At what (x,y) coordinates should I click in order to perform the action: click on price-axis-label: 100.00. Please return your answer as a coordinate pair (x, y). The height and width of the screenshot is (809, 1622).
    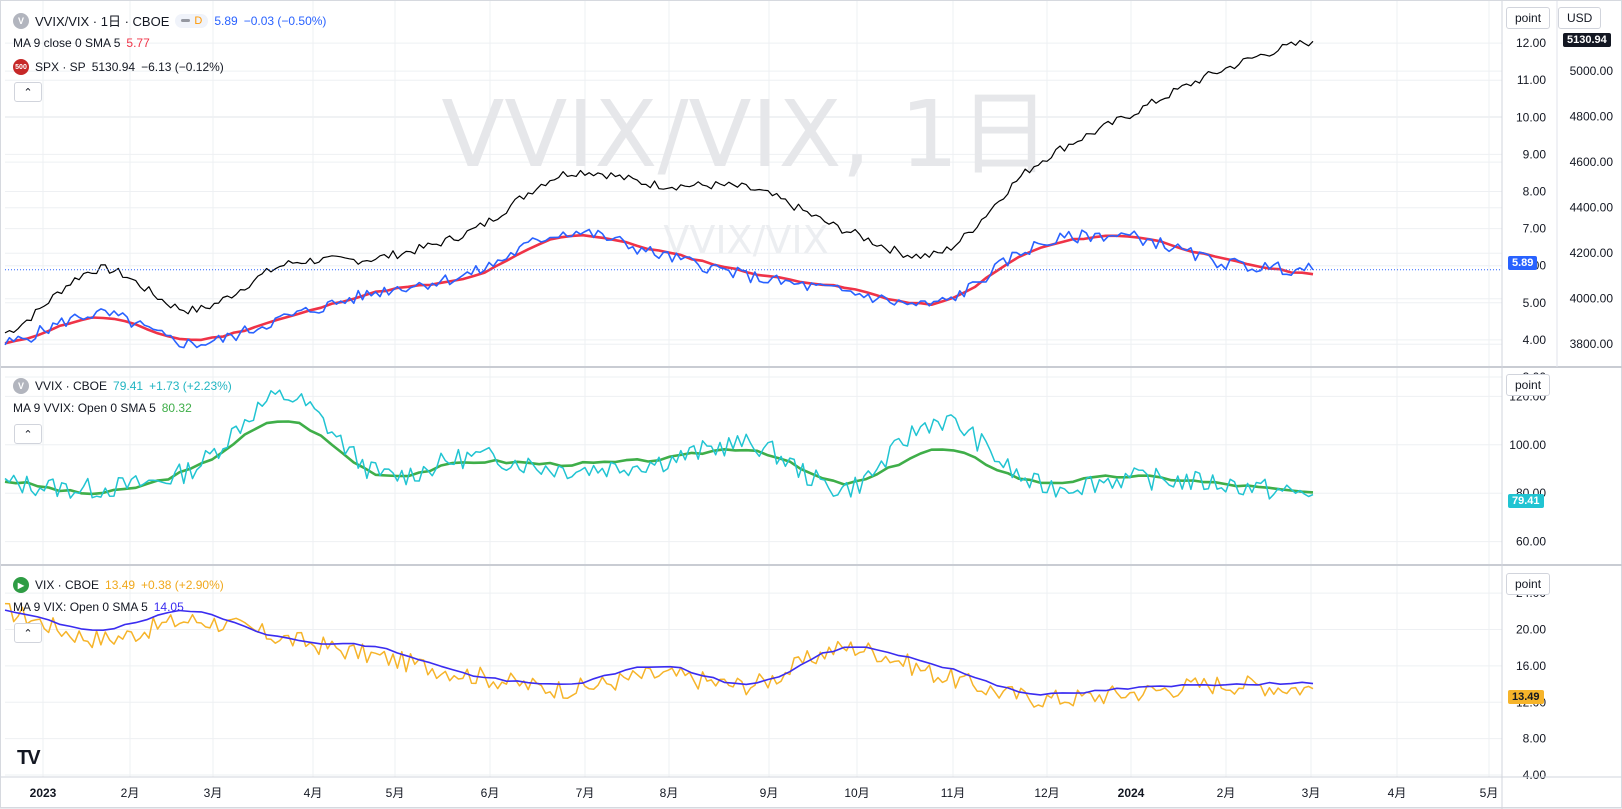
    Looking at the image, I should click on (1527, 445).